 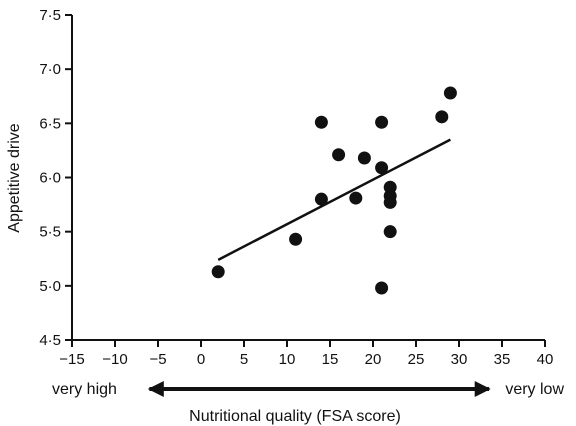 What do you see at coordinates (50, 340) in the screenshot?
I see `y-tick-label: 4·5` at bounding box center [50, 340].